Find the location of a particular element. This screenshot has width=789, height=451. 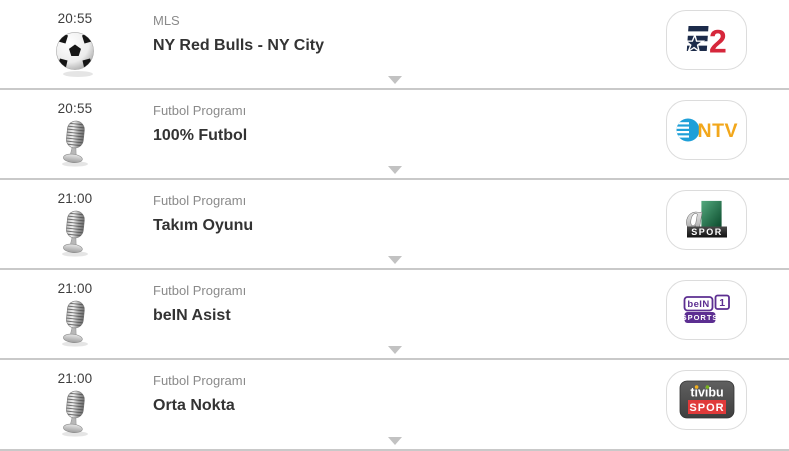

program-info: MLS NY Red Bulls - NY City is located at coordinates (238, 34).